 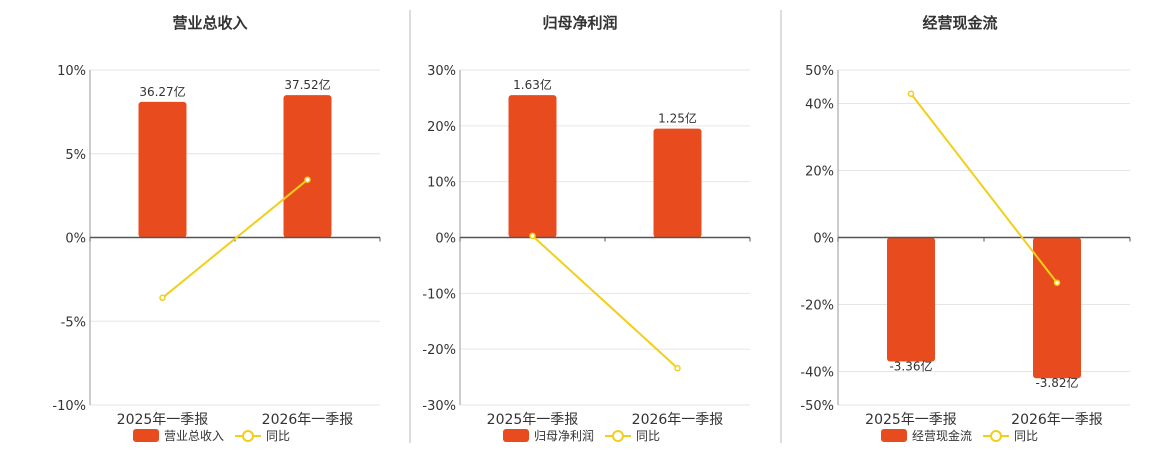 I want to click on bar-data-label: -3.36亿, so click(x=910, y=365).